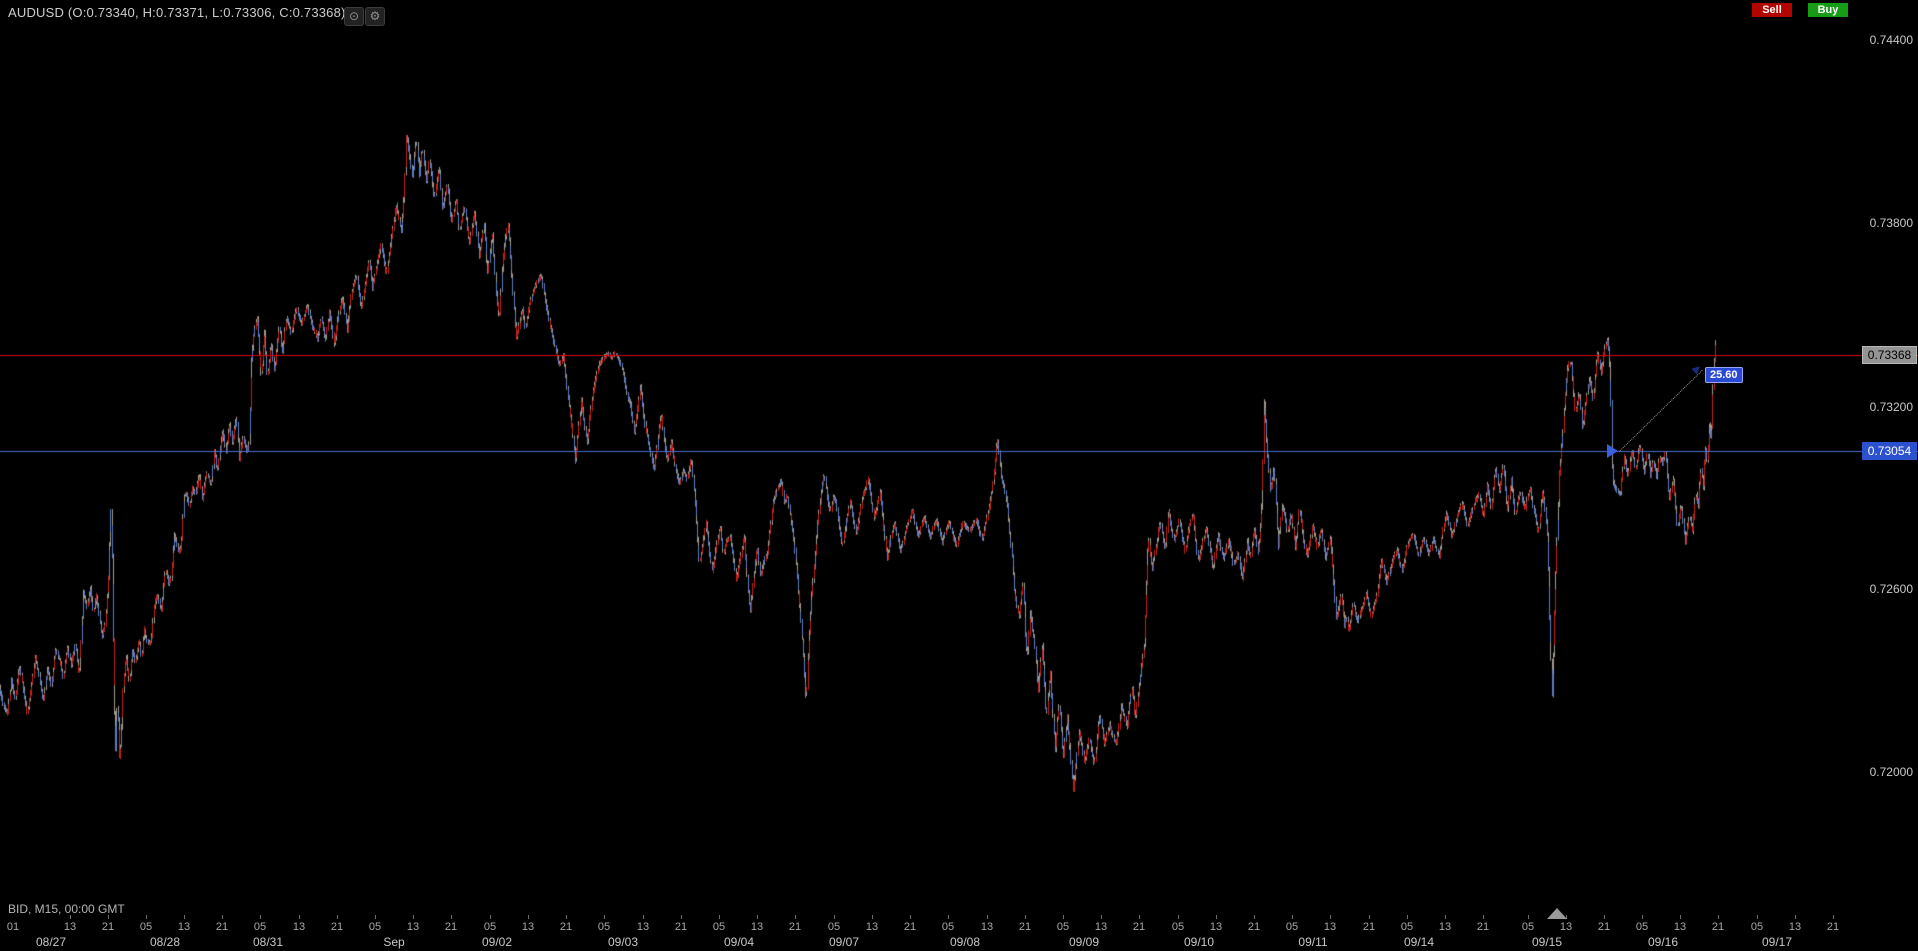 The image size is (1918, 951). What do you see at coordinates (354, 16) in the screenshot?
I see `watch-icon: ⊙` at bounding box center [354, 16].